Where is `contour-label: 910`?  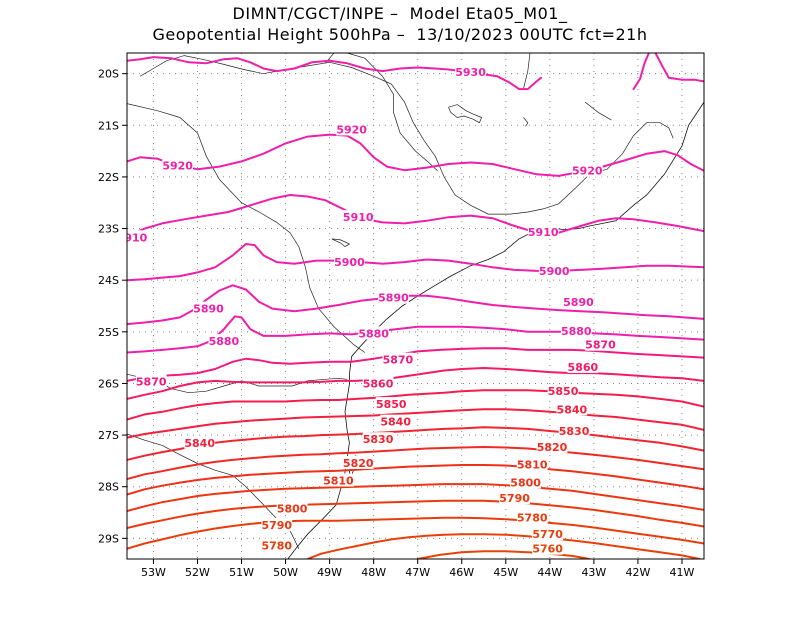 contour-label: 910 is located at coordinates (135, 237).